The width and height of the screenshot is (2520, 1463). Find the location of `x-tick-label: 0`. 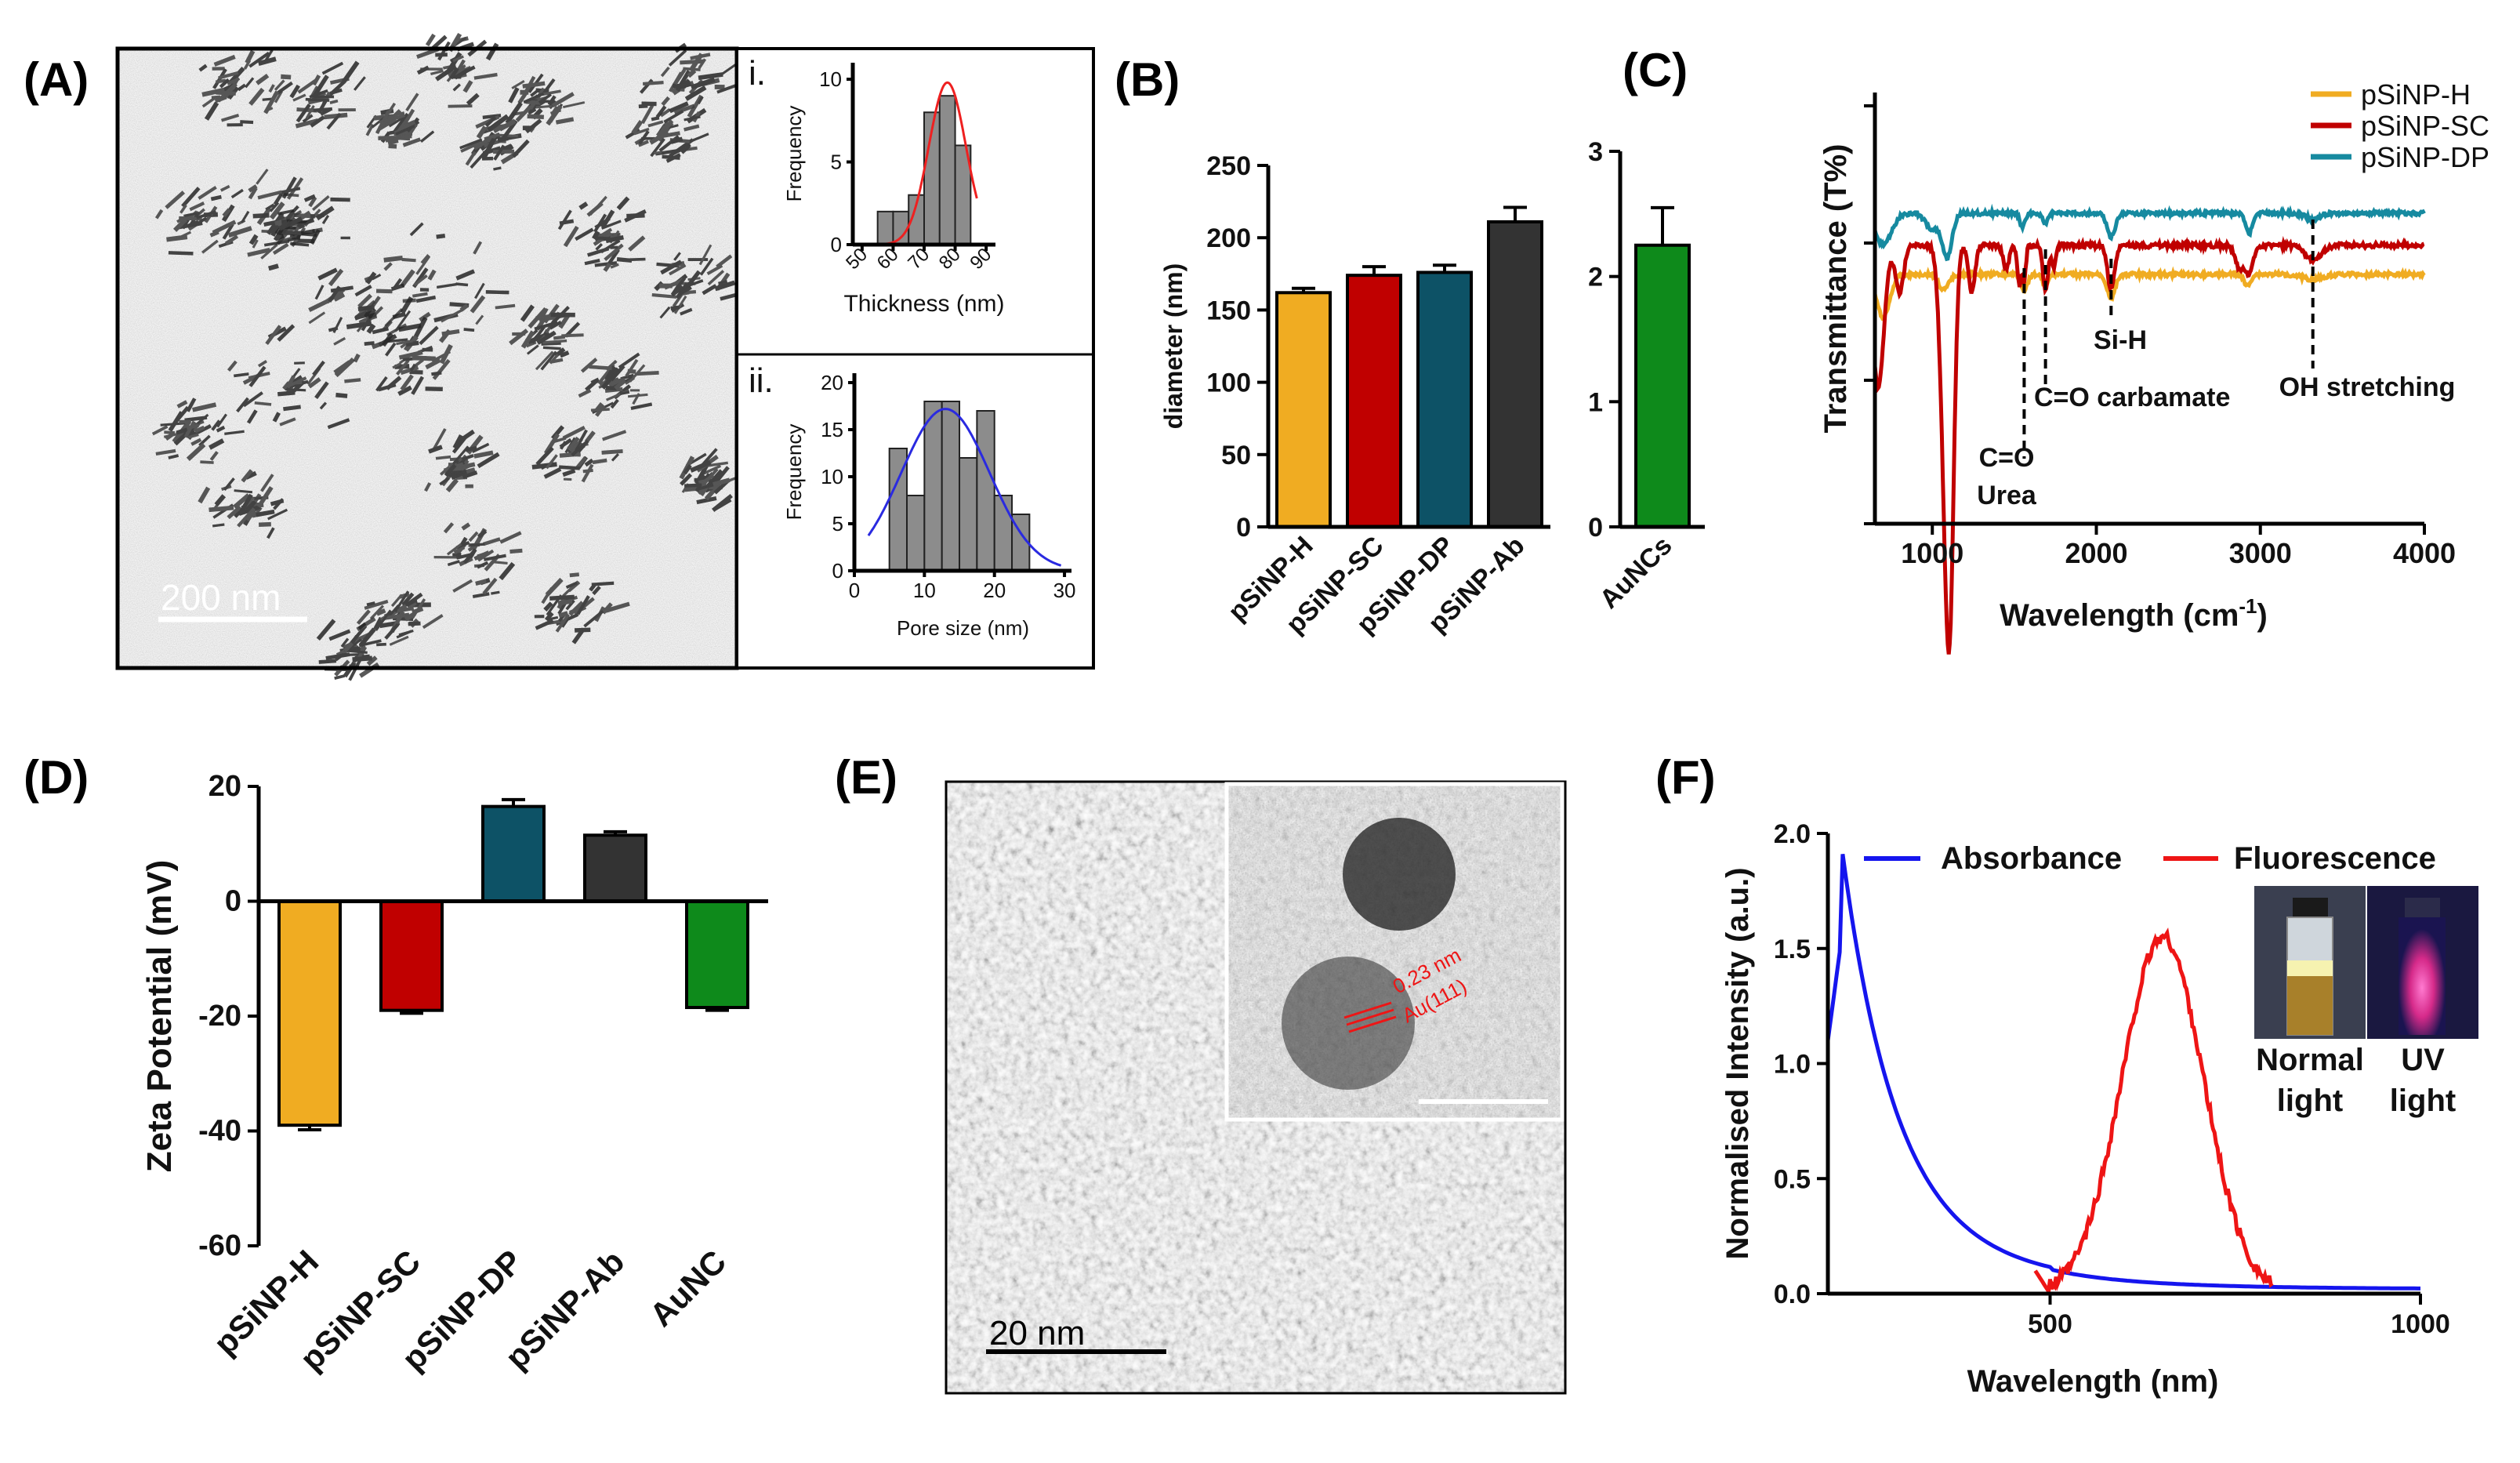

x-tick-label: 0 is located at coordinates (854, 590).